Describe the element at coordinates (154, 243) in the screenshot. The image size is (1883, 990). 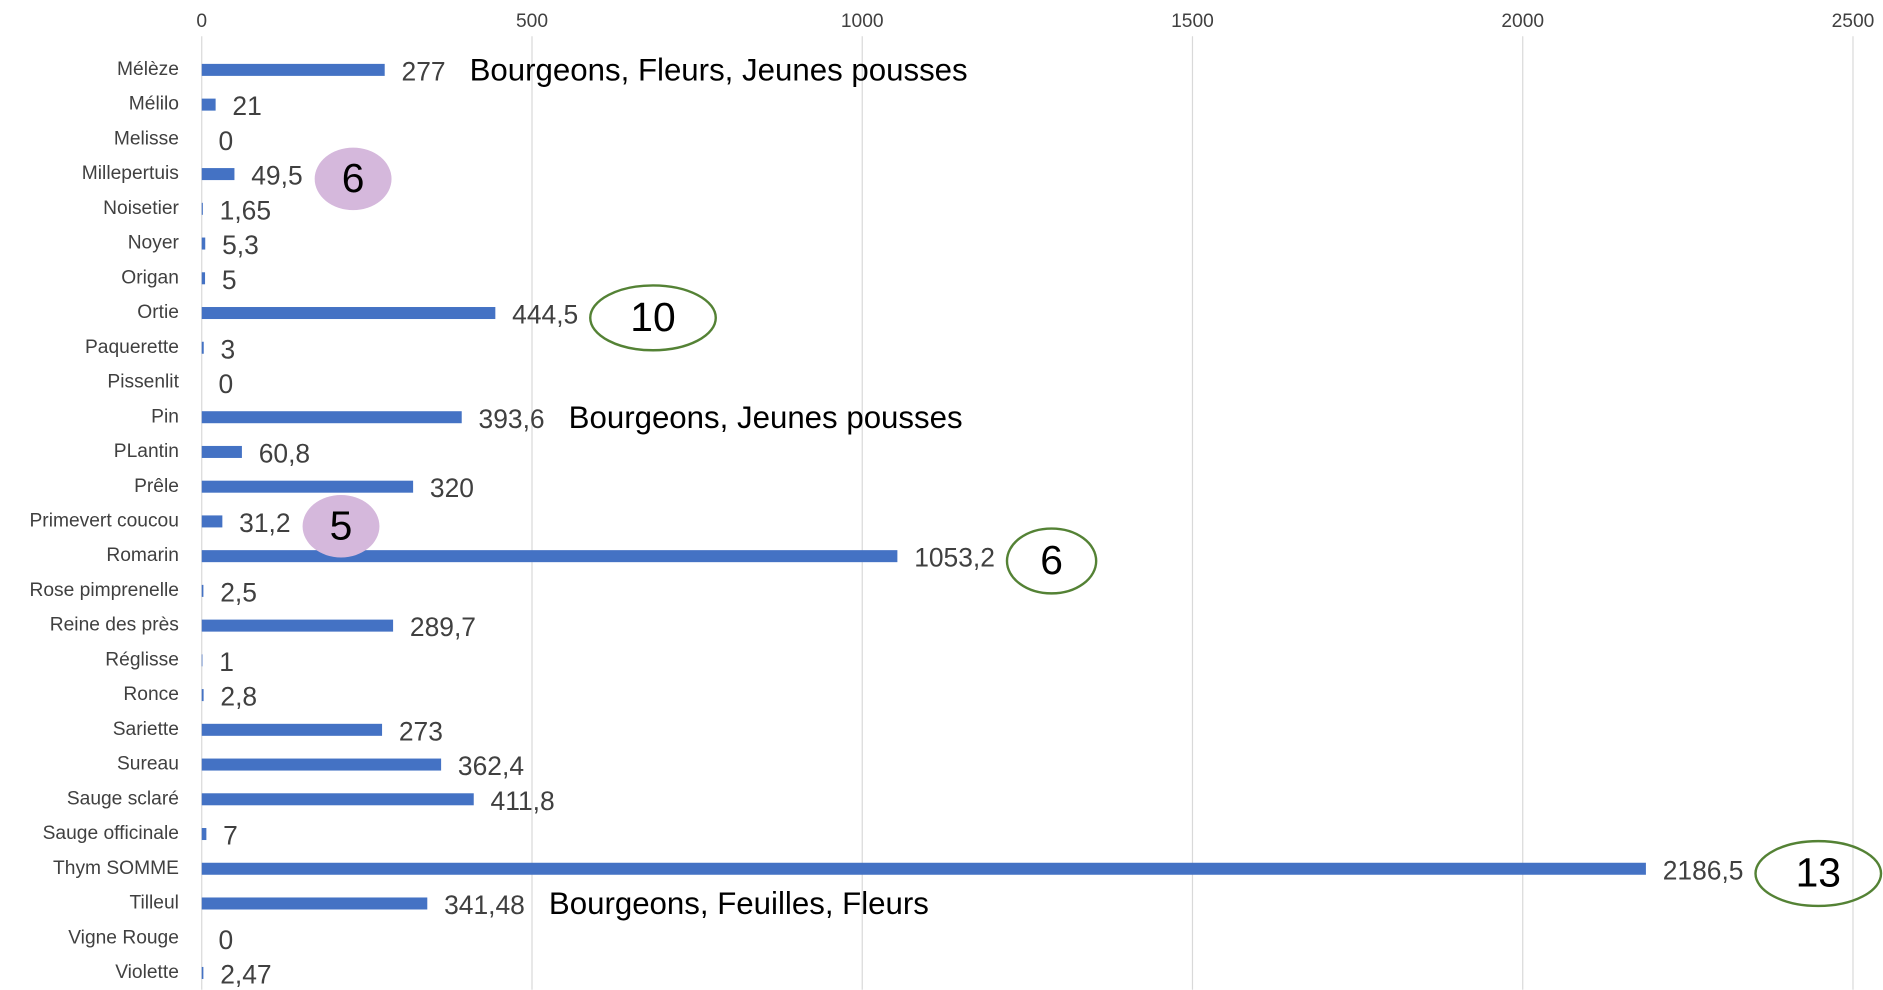
I see `category-label: Noyer` at that location.